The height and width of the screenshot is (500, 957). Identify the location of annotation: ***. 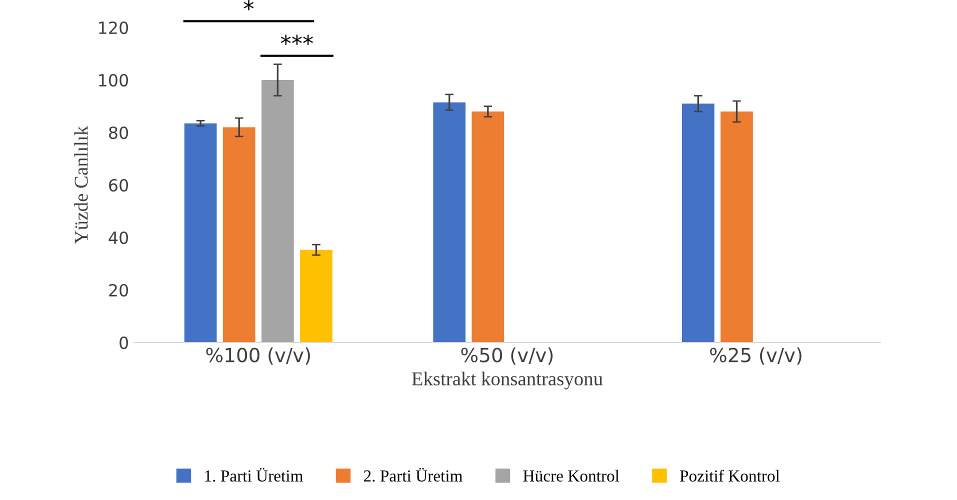
(296, 39).